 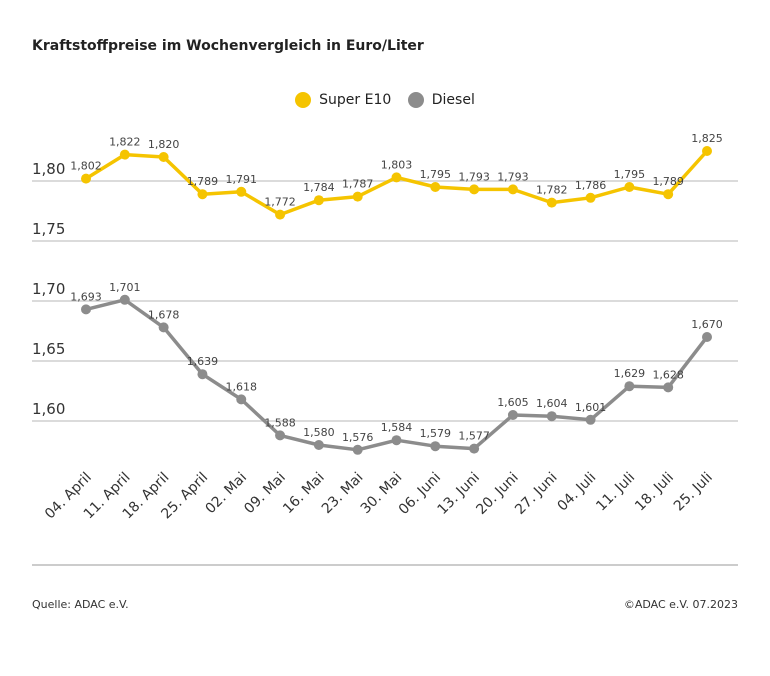 I want to click on y-tick-label: 1,60, so click(x=48, y=409).